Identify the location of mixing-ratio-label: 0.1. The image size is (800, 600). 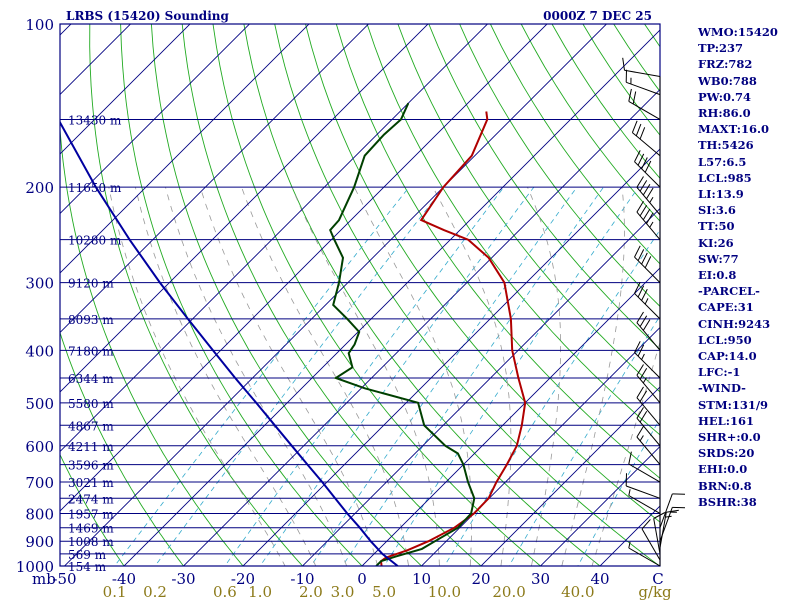
(115, 591).